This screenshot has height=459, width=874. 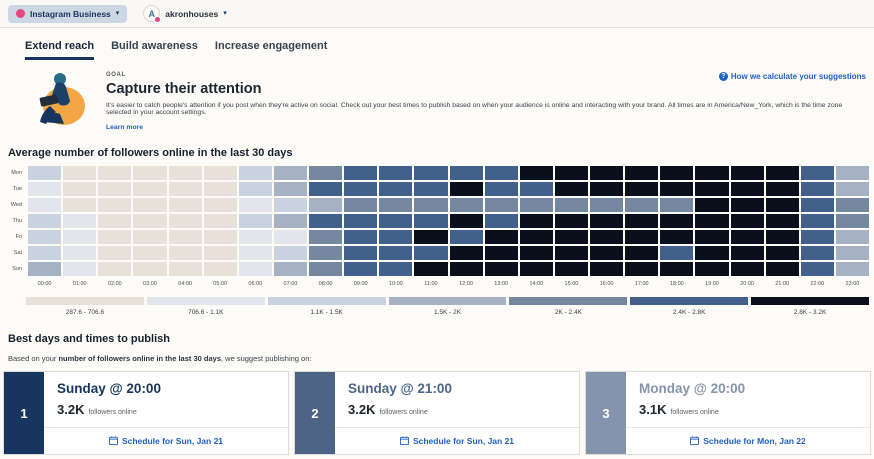 I want to click on profile-picker: Instagram Business ▾, so click(x=68, y=13).